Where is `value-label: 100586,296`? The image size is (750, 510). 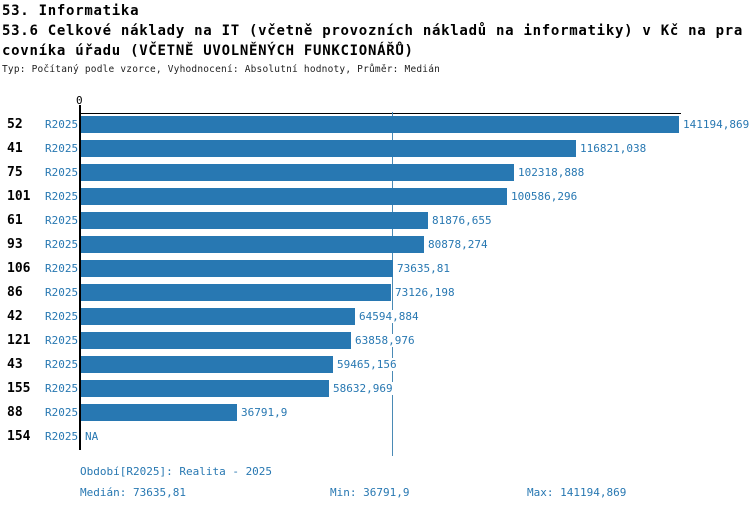 value-label: 100586,296 is located at coordinates (544, 197).